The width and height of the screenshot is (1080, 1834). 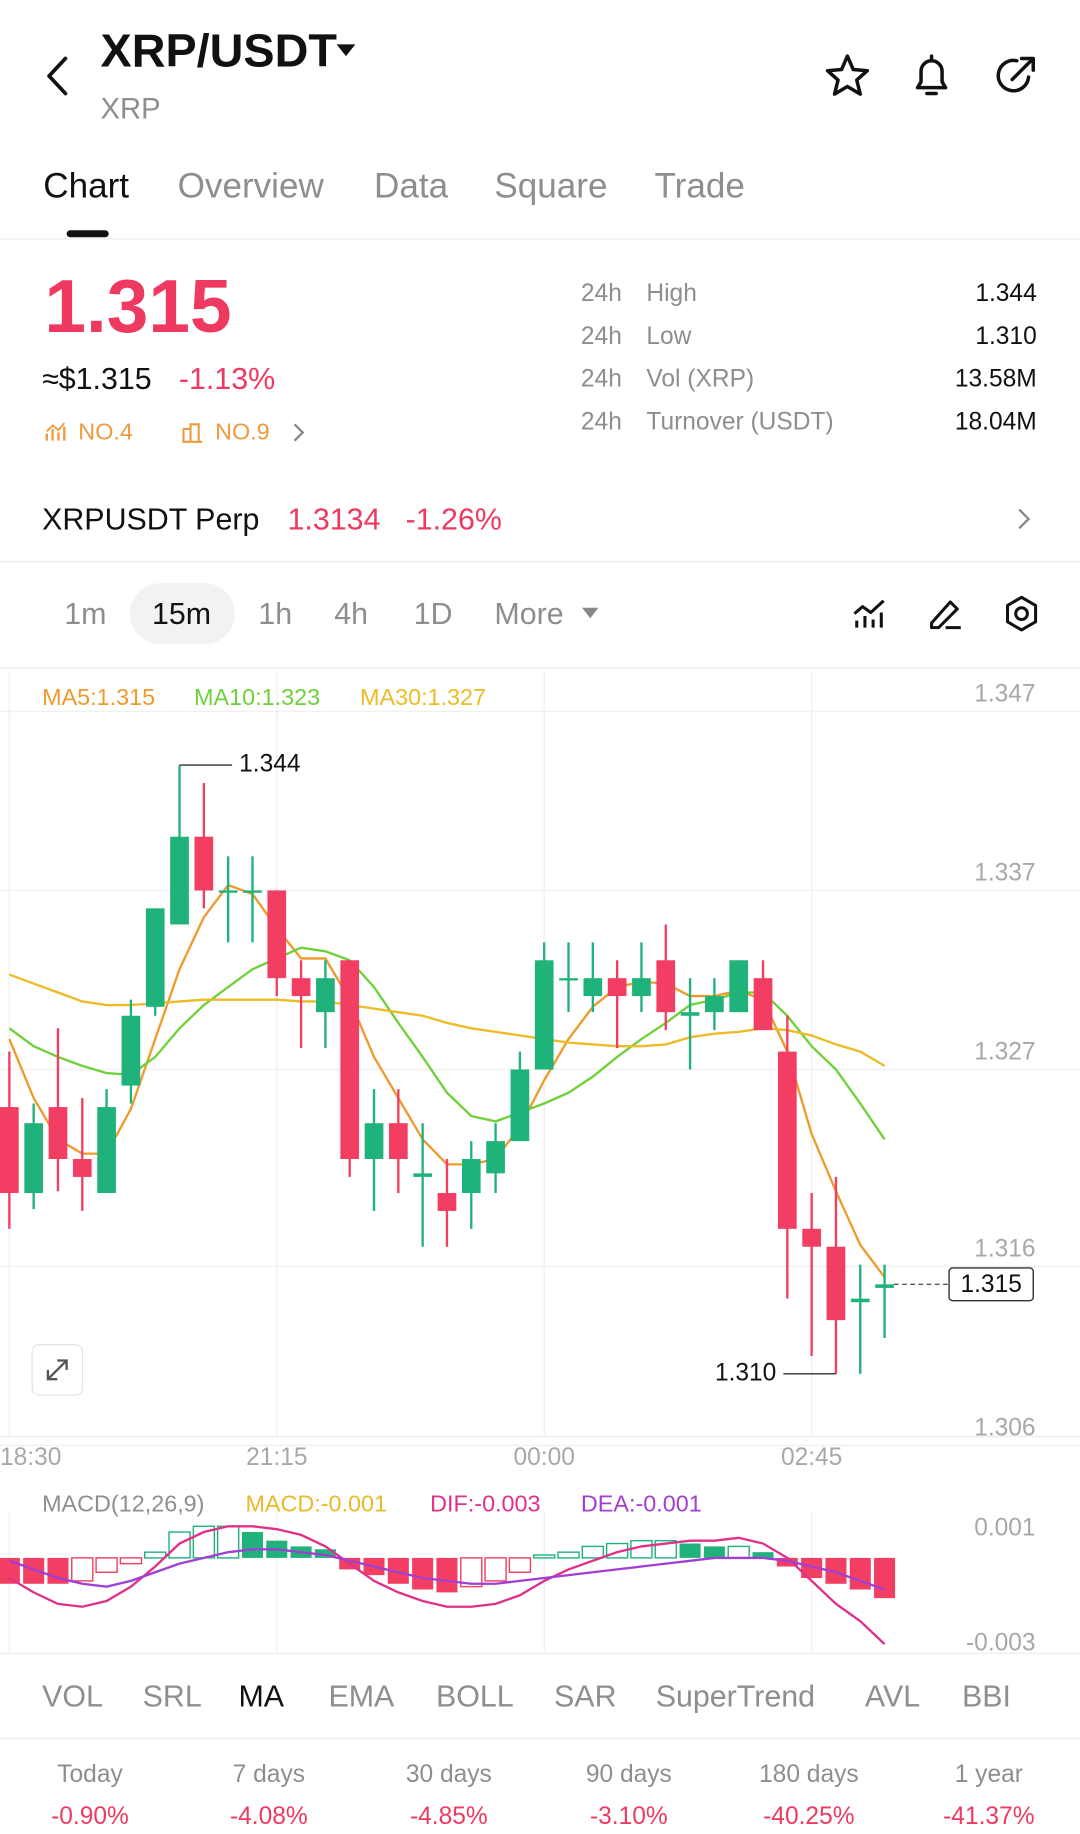 What do you see at coordinates (809, 1774) in the screenshot?
I see `performance-period: 180 days` at bounding box center [809, 1774].